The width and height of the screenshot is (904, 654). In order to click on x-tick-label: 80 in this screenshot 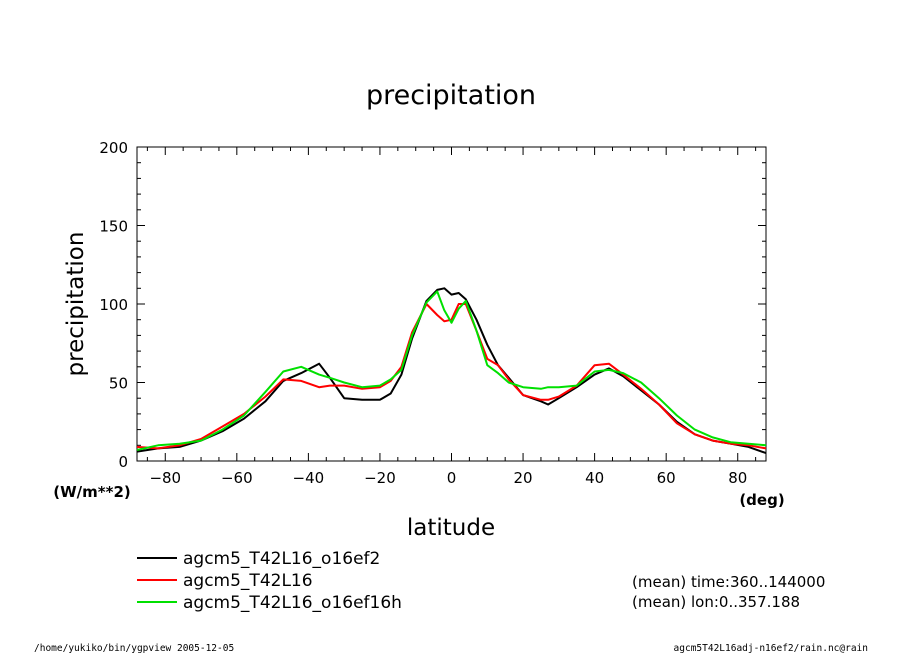, I will do `click(737, 478)`.